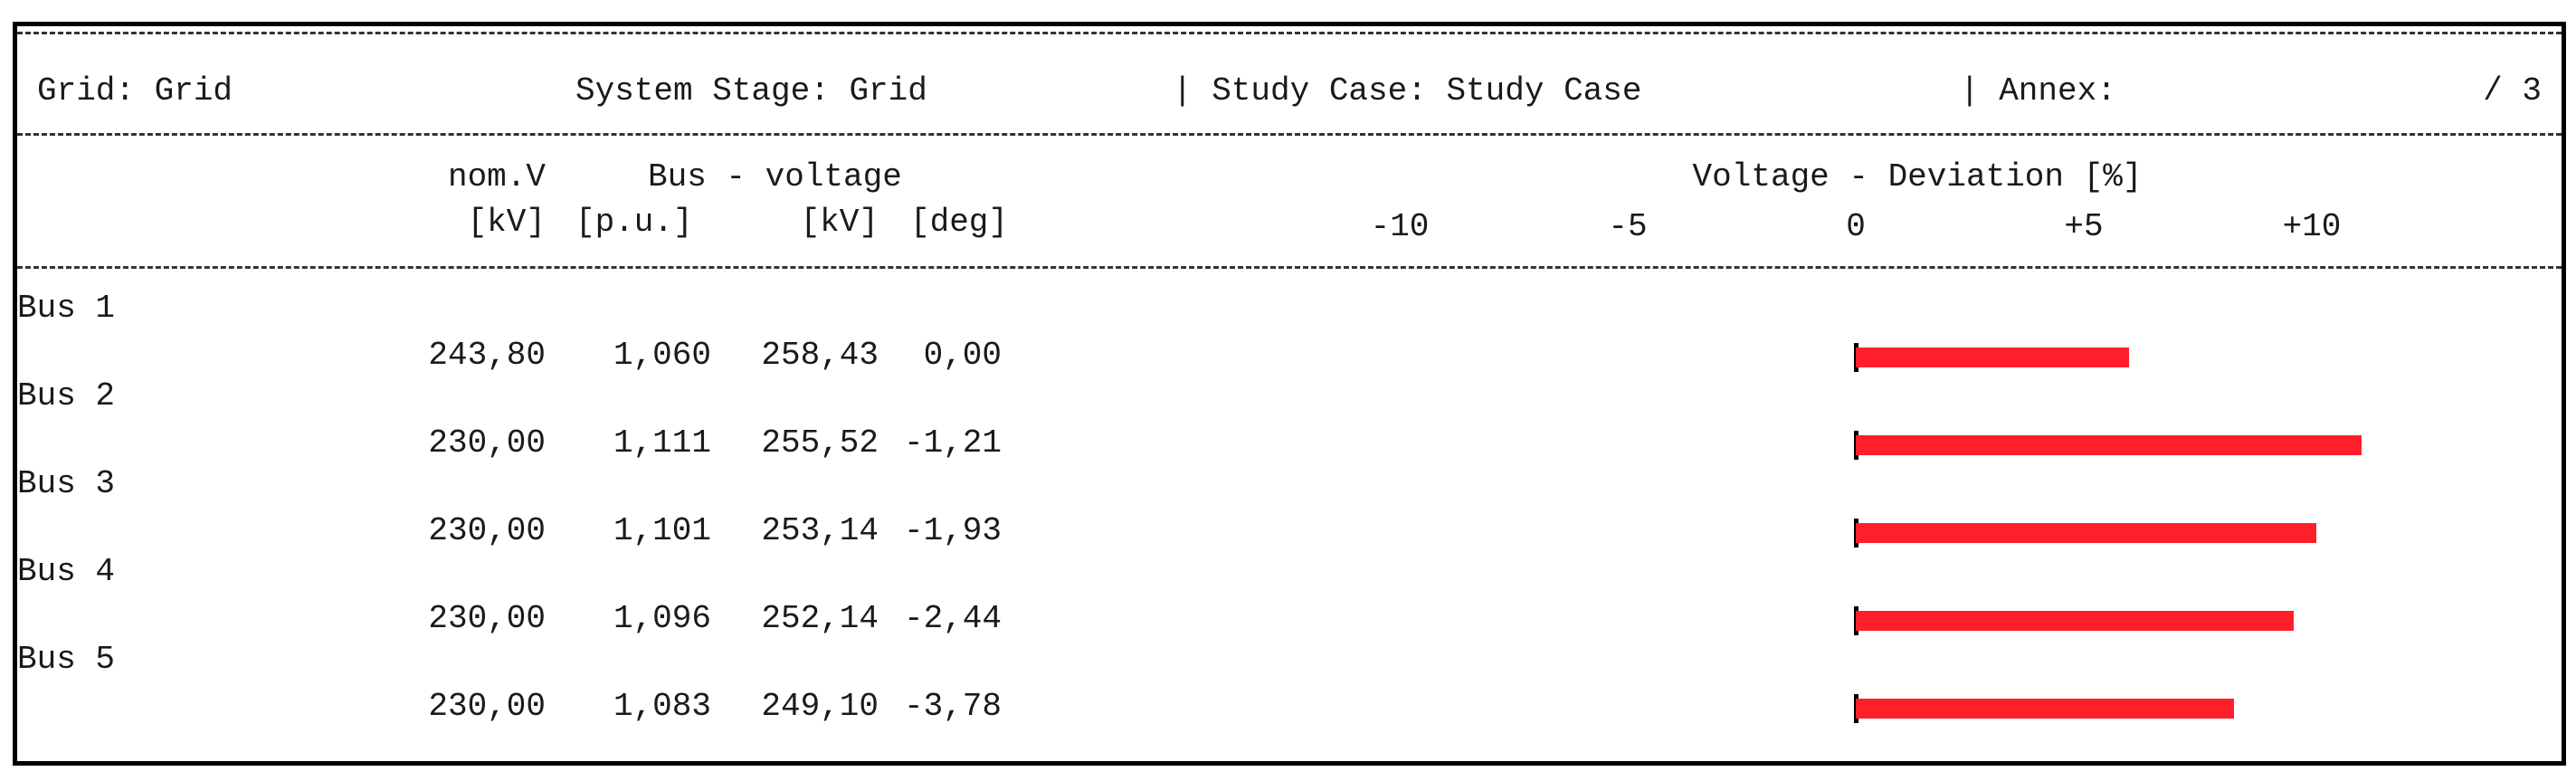 This screenshot has height=781, width=2576. I want to click on header-top-dash, so click(1290, 33).